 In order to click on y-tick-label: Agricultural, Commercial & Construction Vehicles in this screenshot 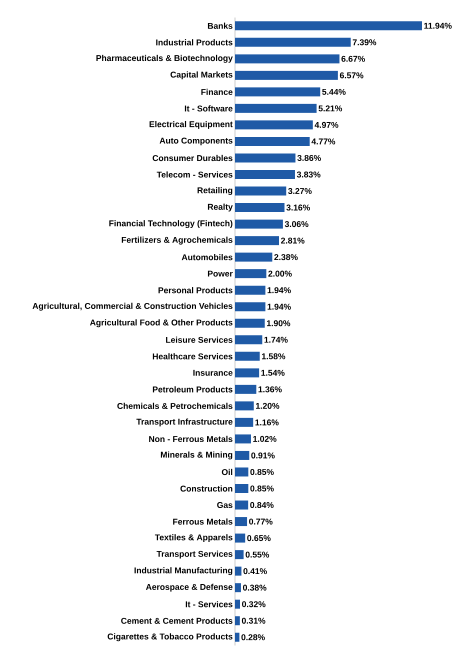, I will do `click(132, 306)`.